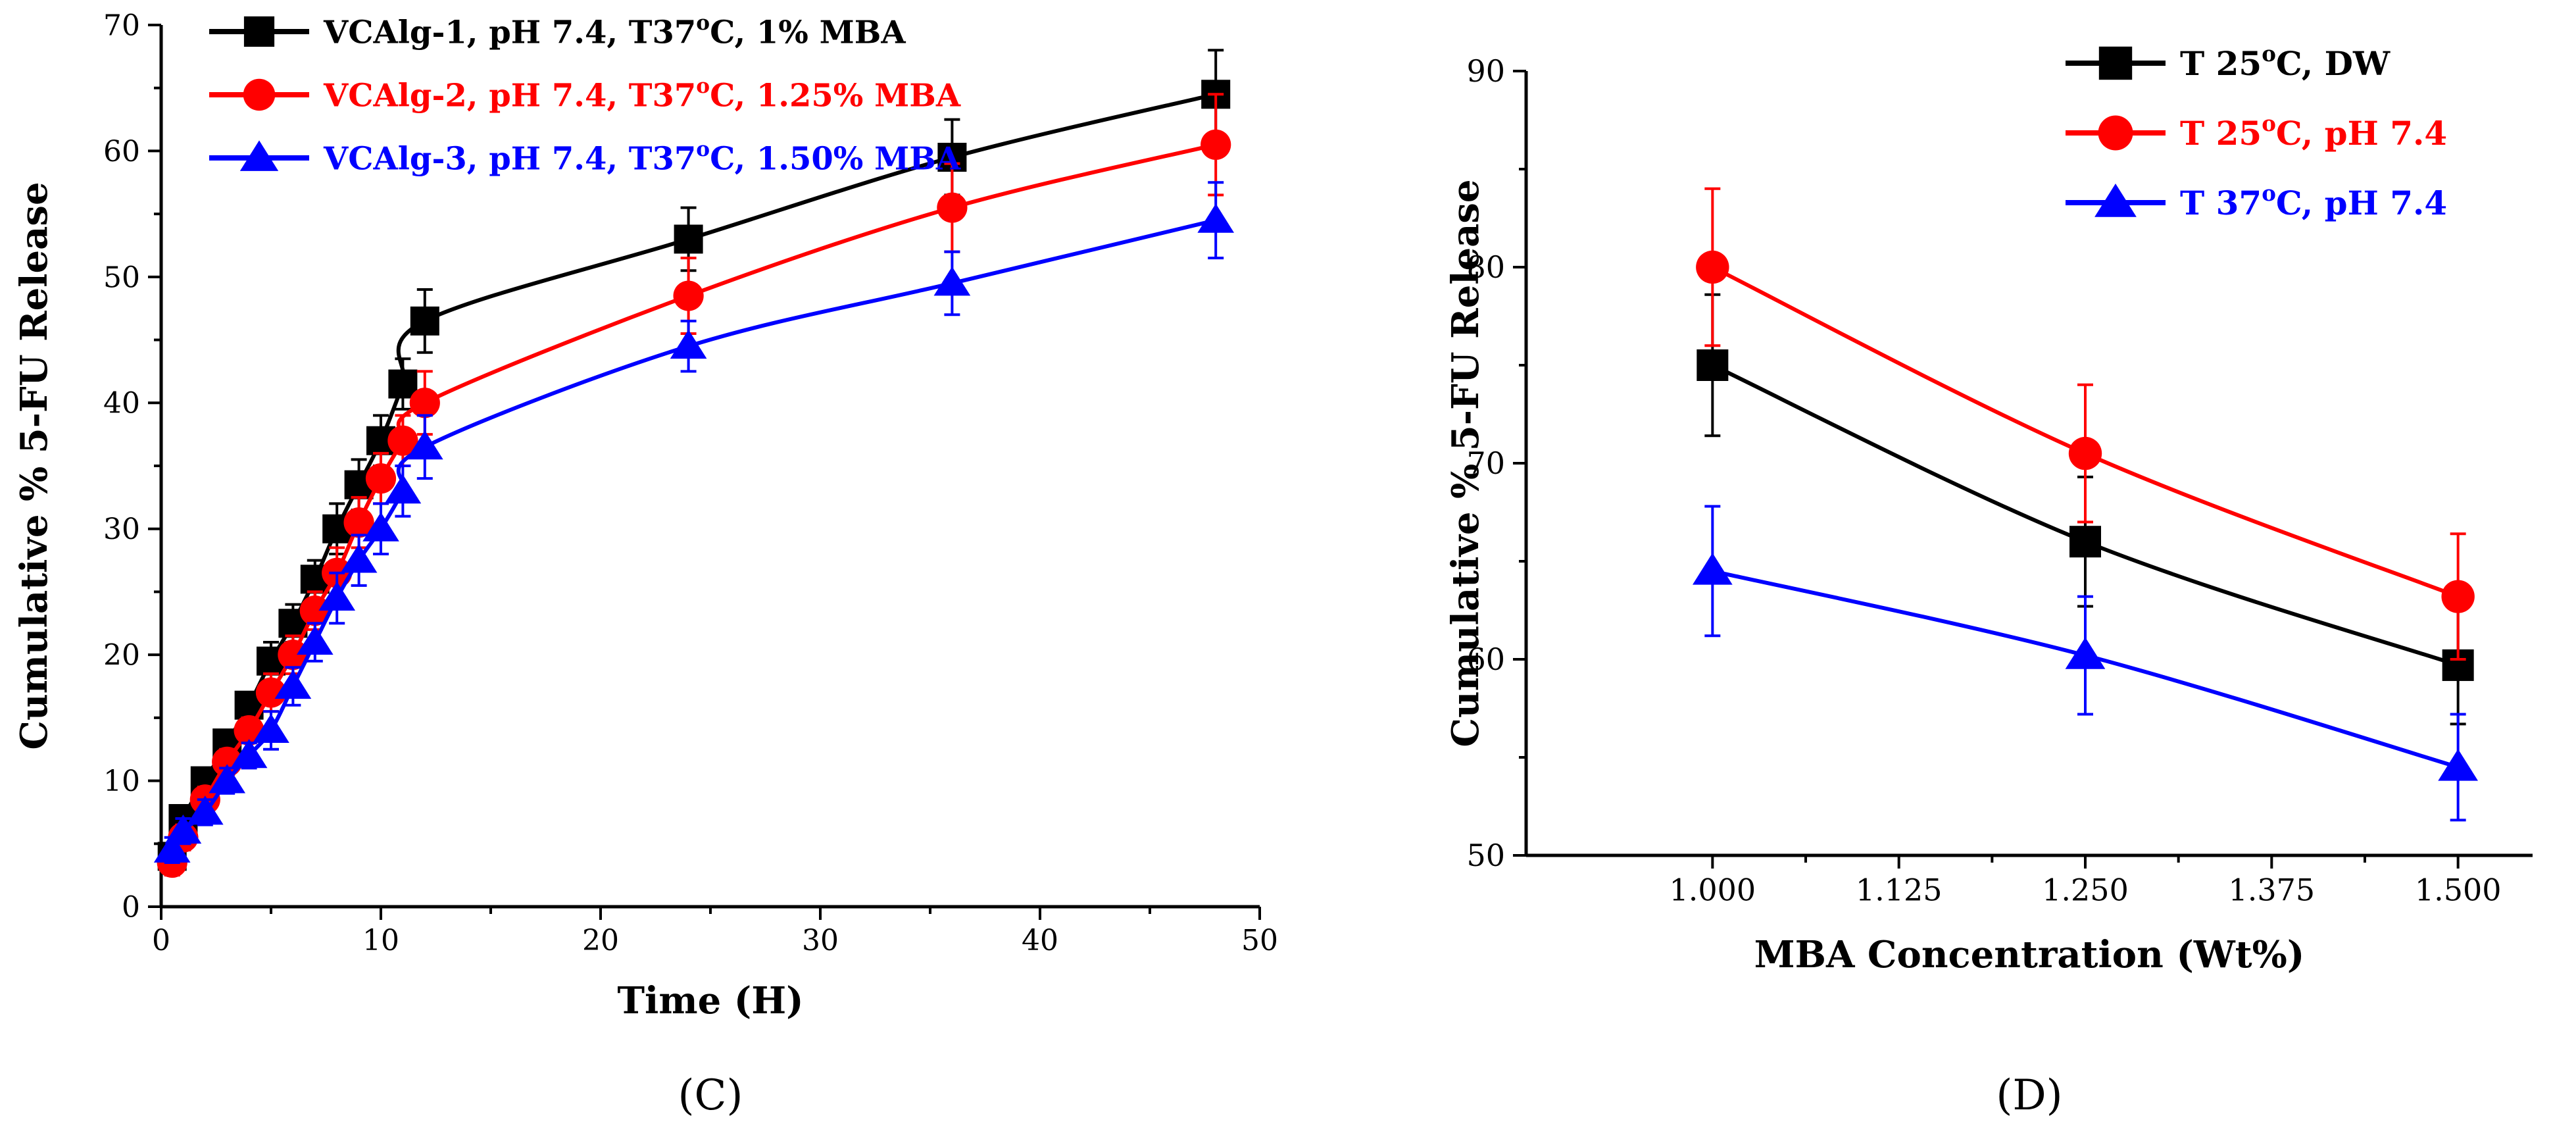 Image resolution: width=2576 pixels, height=1137 pixels. Describe the element at coordinates (808, 32) in the screenshot. I see `legend-label-part: C, 1% MBA` at that location.